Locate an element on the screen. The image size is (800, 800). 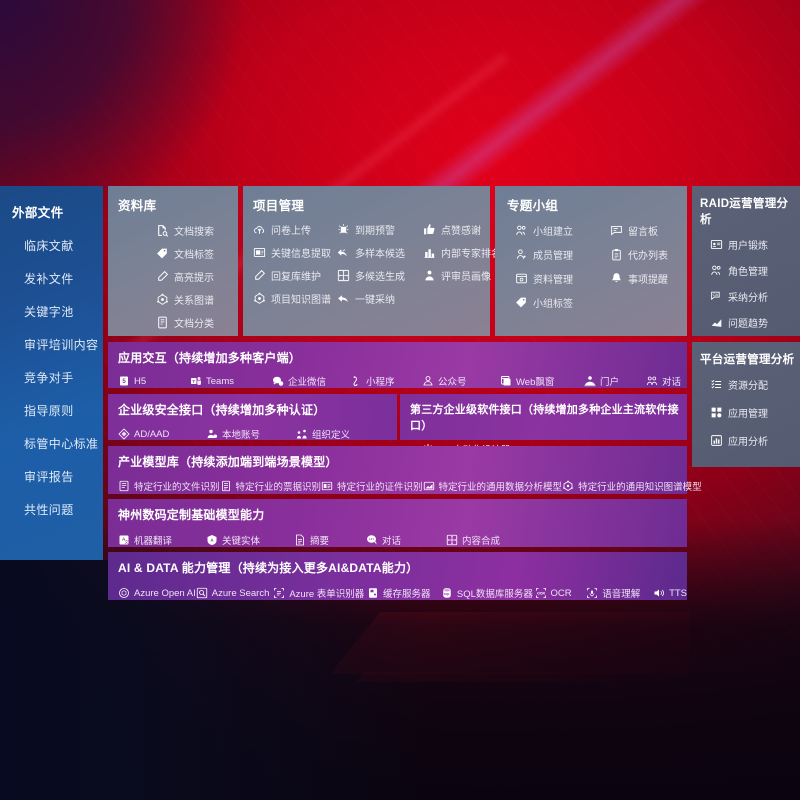
ai-item-sql-database: SQL SQL数据库服务器 is located at coordinates (488, 593).